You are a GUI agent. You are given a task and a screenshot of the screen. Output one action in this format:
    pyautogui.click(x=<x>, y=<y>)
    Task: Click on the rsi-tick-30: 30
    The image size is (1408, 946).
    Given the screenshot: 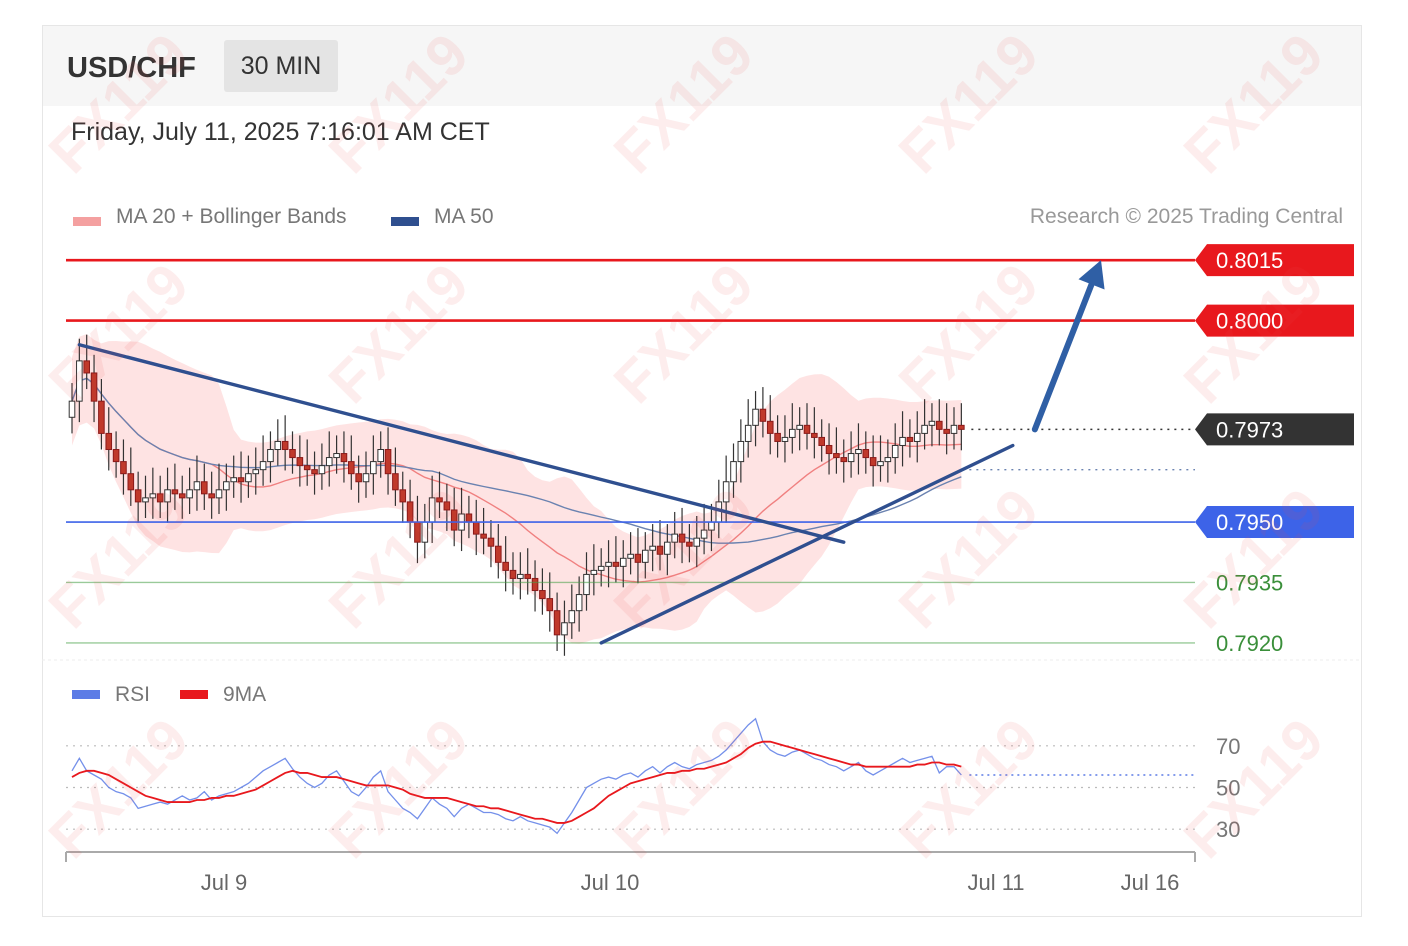 What is the action you would take?
    pyautogui.click(x=1228, y=829)
    